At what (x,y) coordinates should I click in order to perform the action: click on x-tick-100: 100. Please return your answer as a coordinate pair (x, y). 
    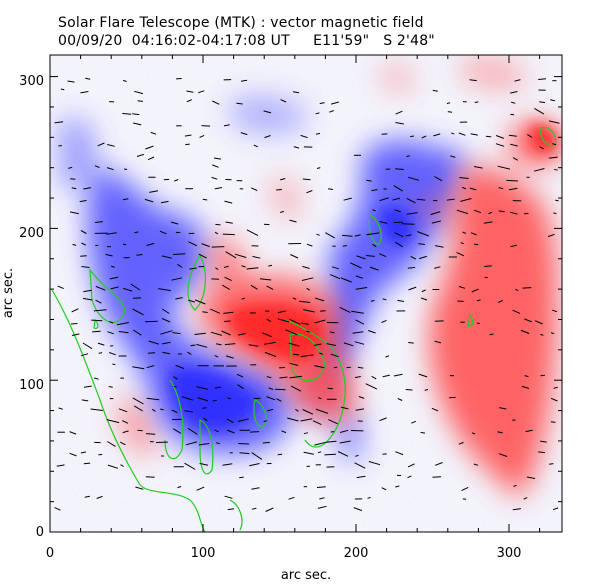
    Looking at the image, I should click on (203, 553).